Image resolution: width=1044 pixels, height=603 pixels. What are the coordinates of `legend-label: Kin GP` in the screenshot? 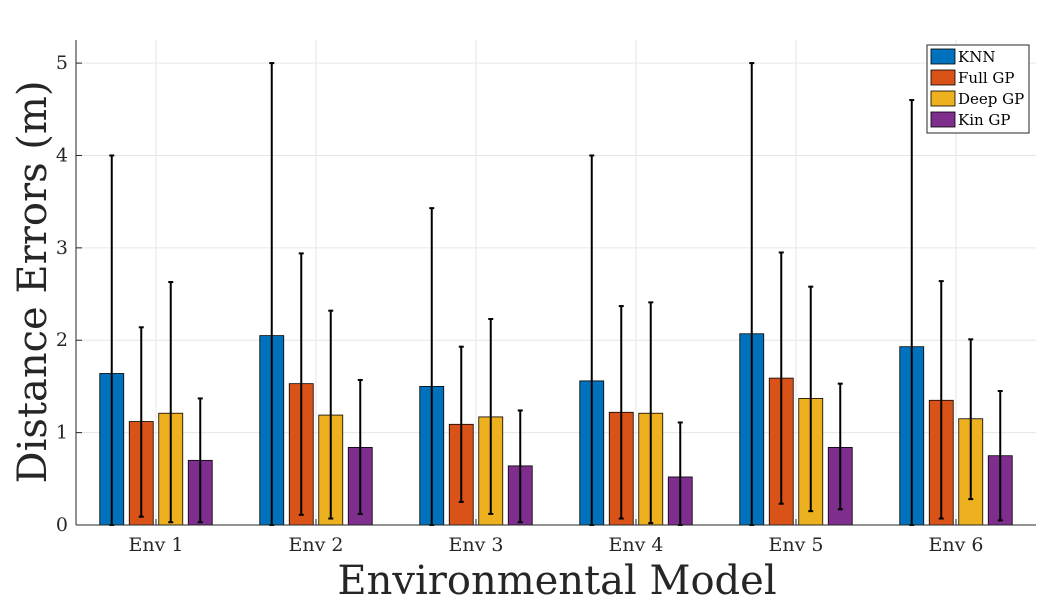 It's located at (984, 120).